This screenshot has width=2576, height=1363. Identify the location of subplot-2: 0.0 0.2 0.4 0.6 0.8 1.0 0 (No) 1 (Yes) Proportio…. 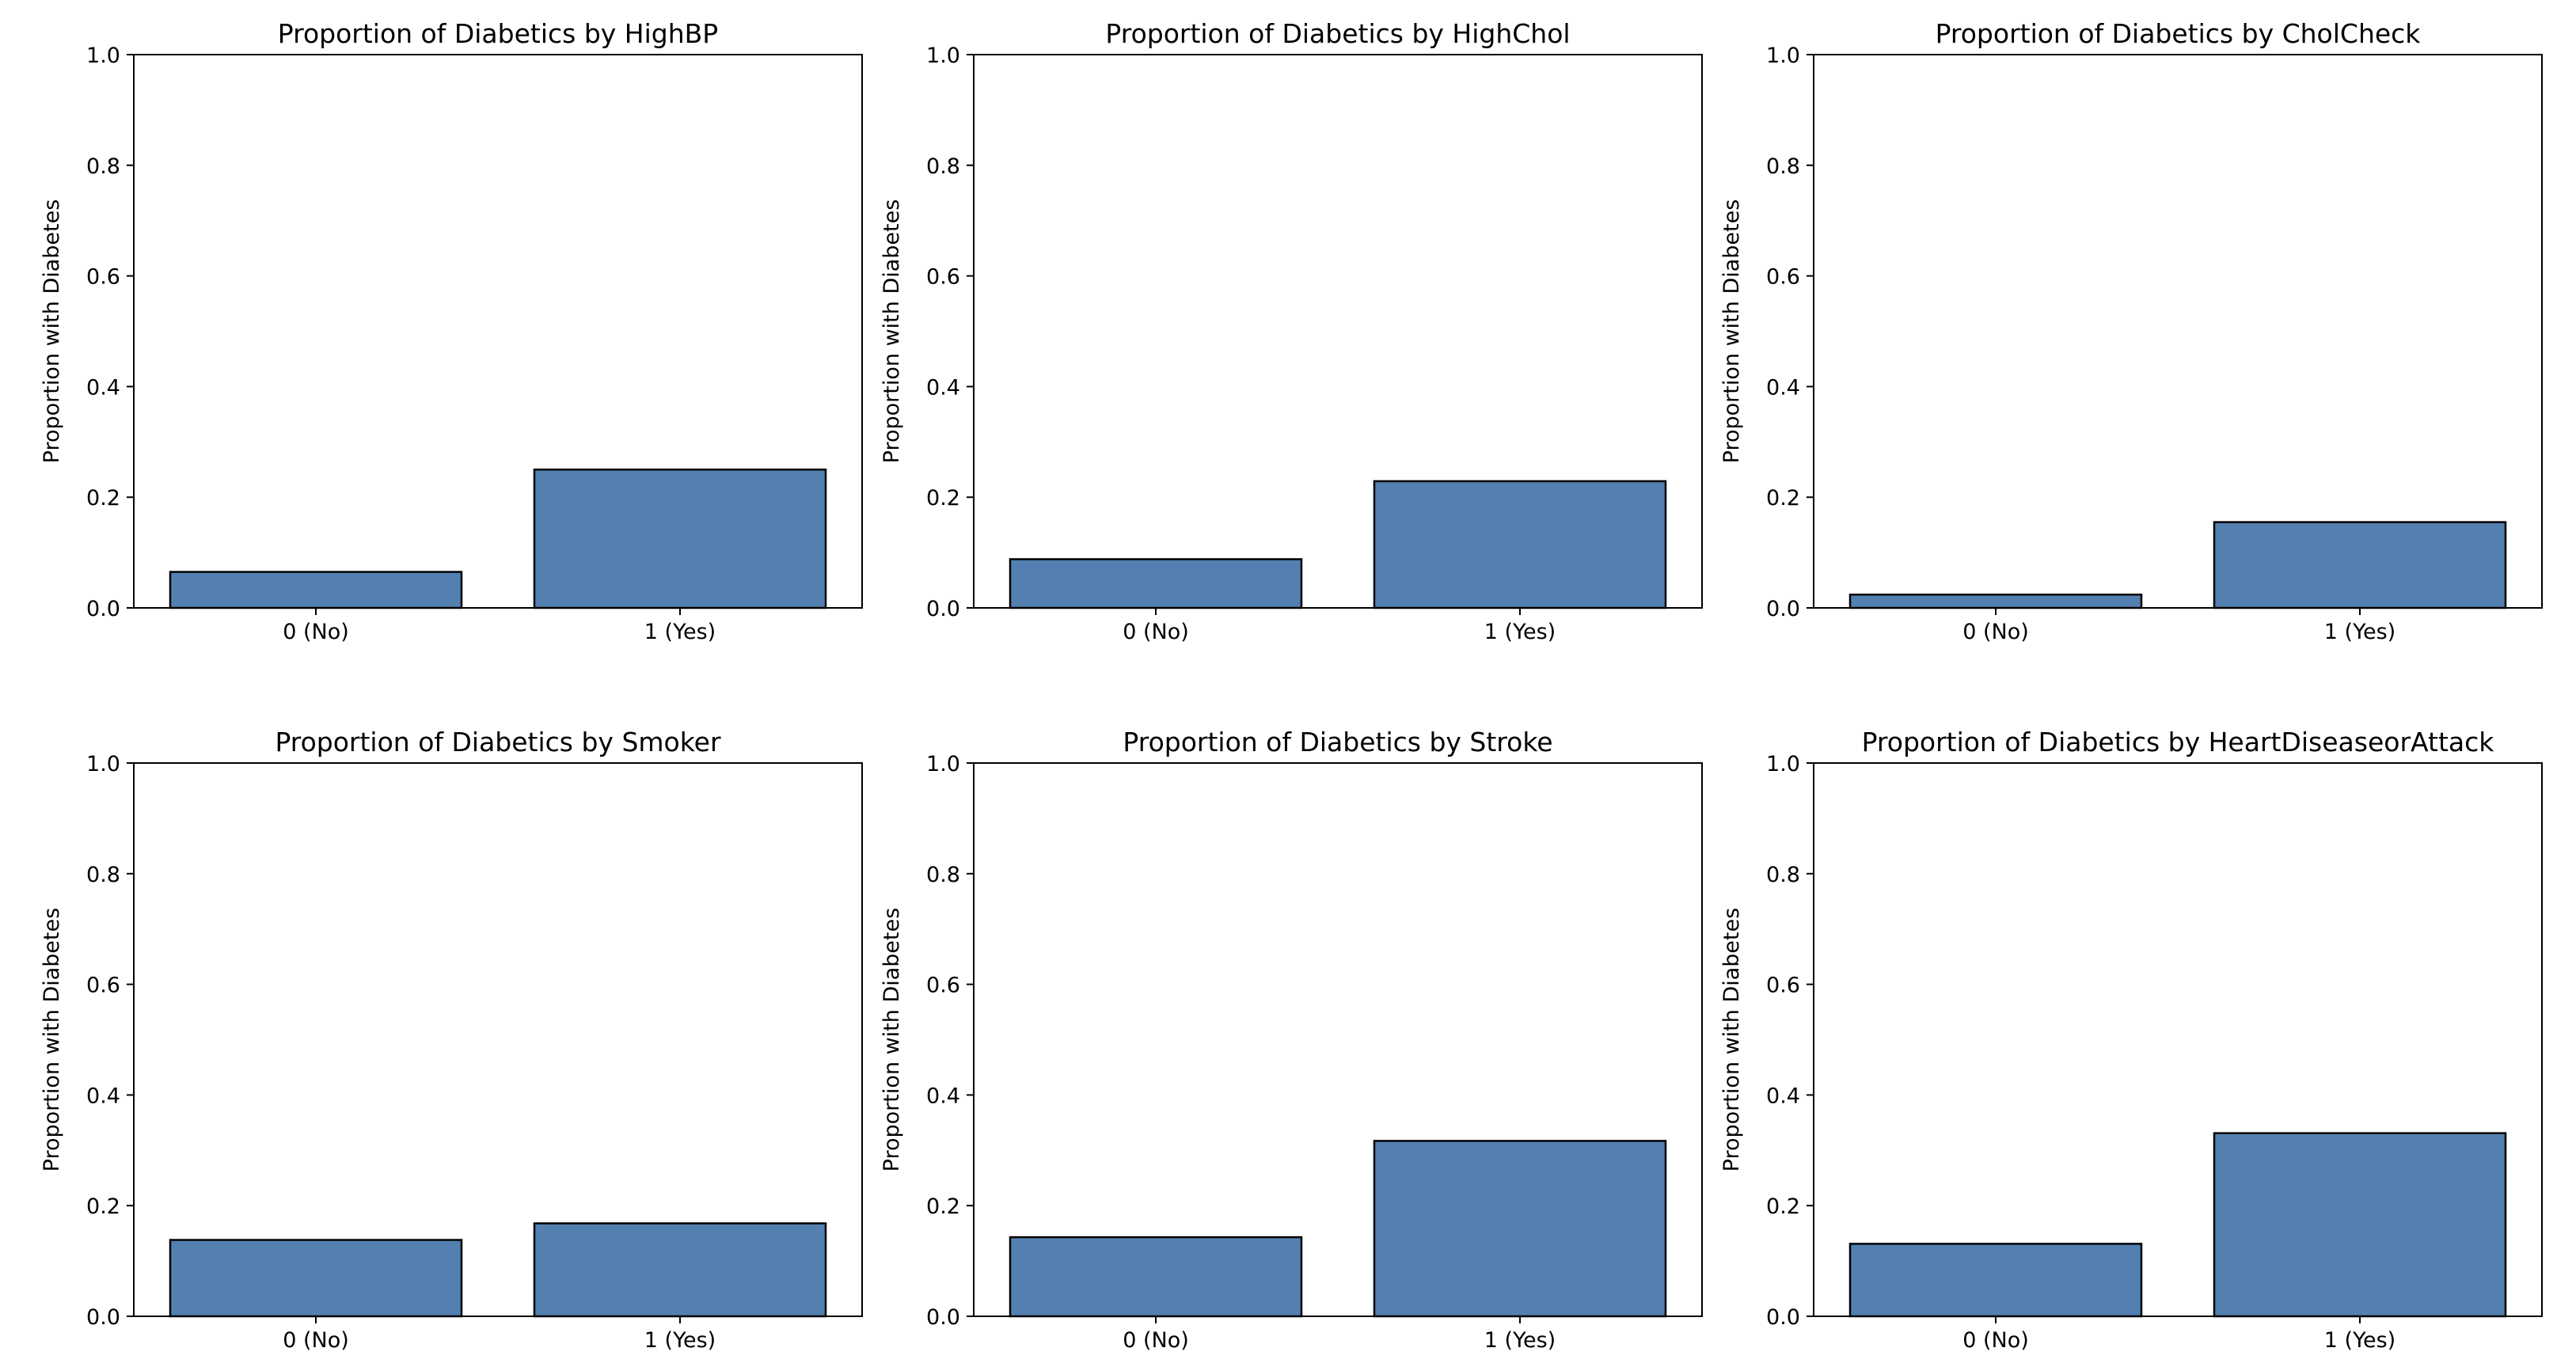
(1292, 331).